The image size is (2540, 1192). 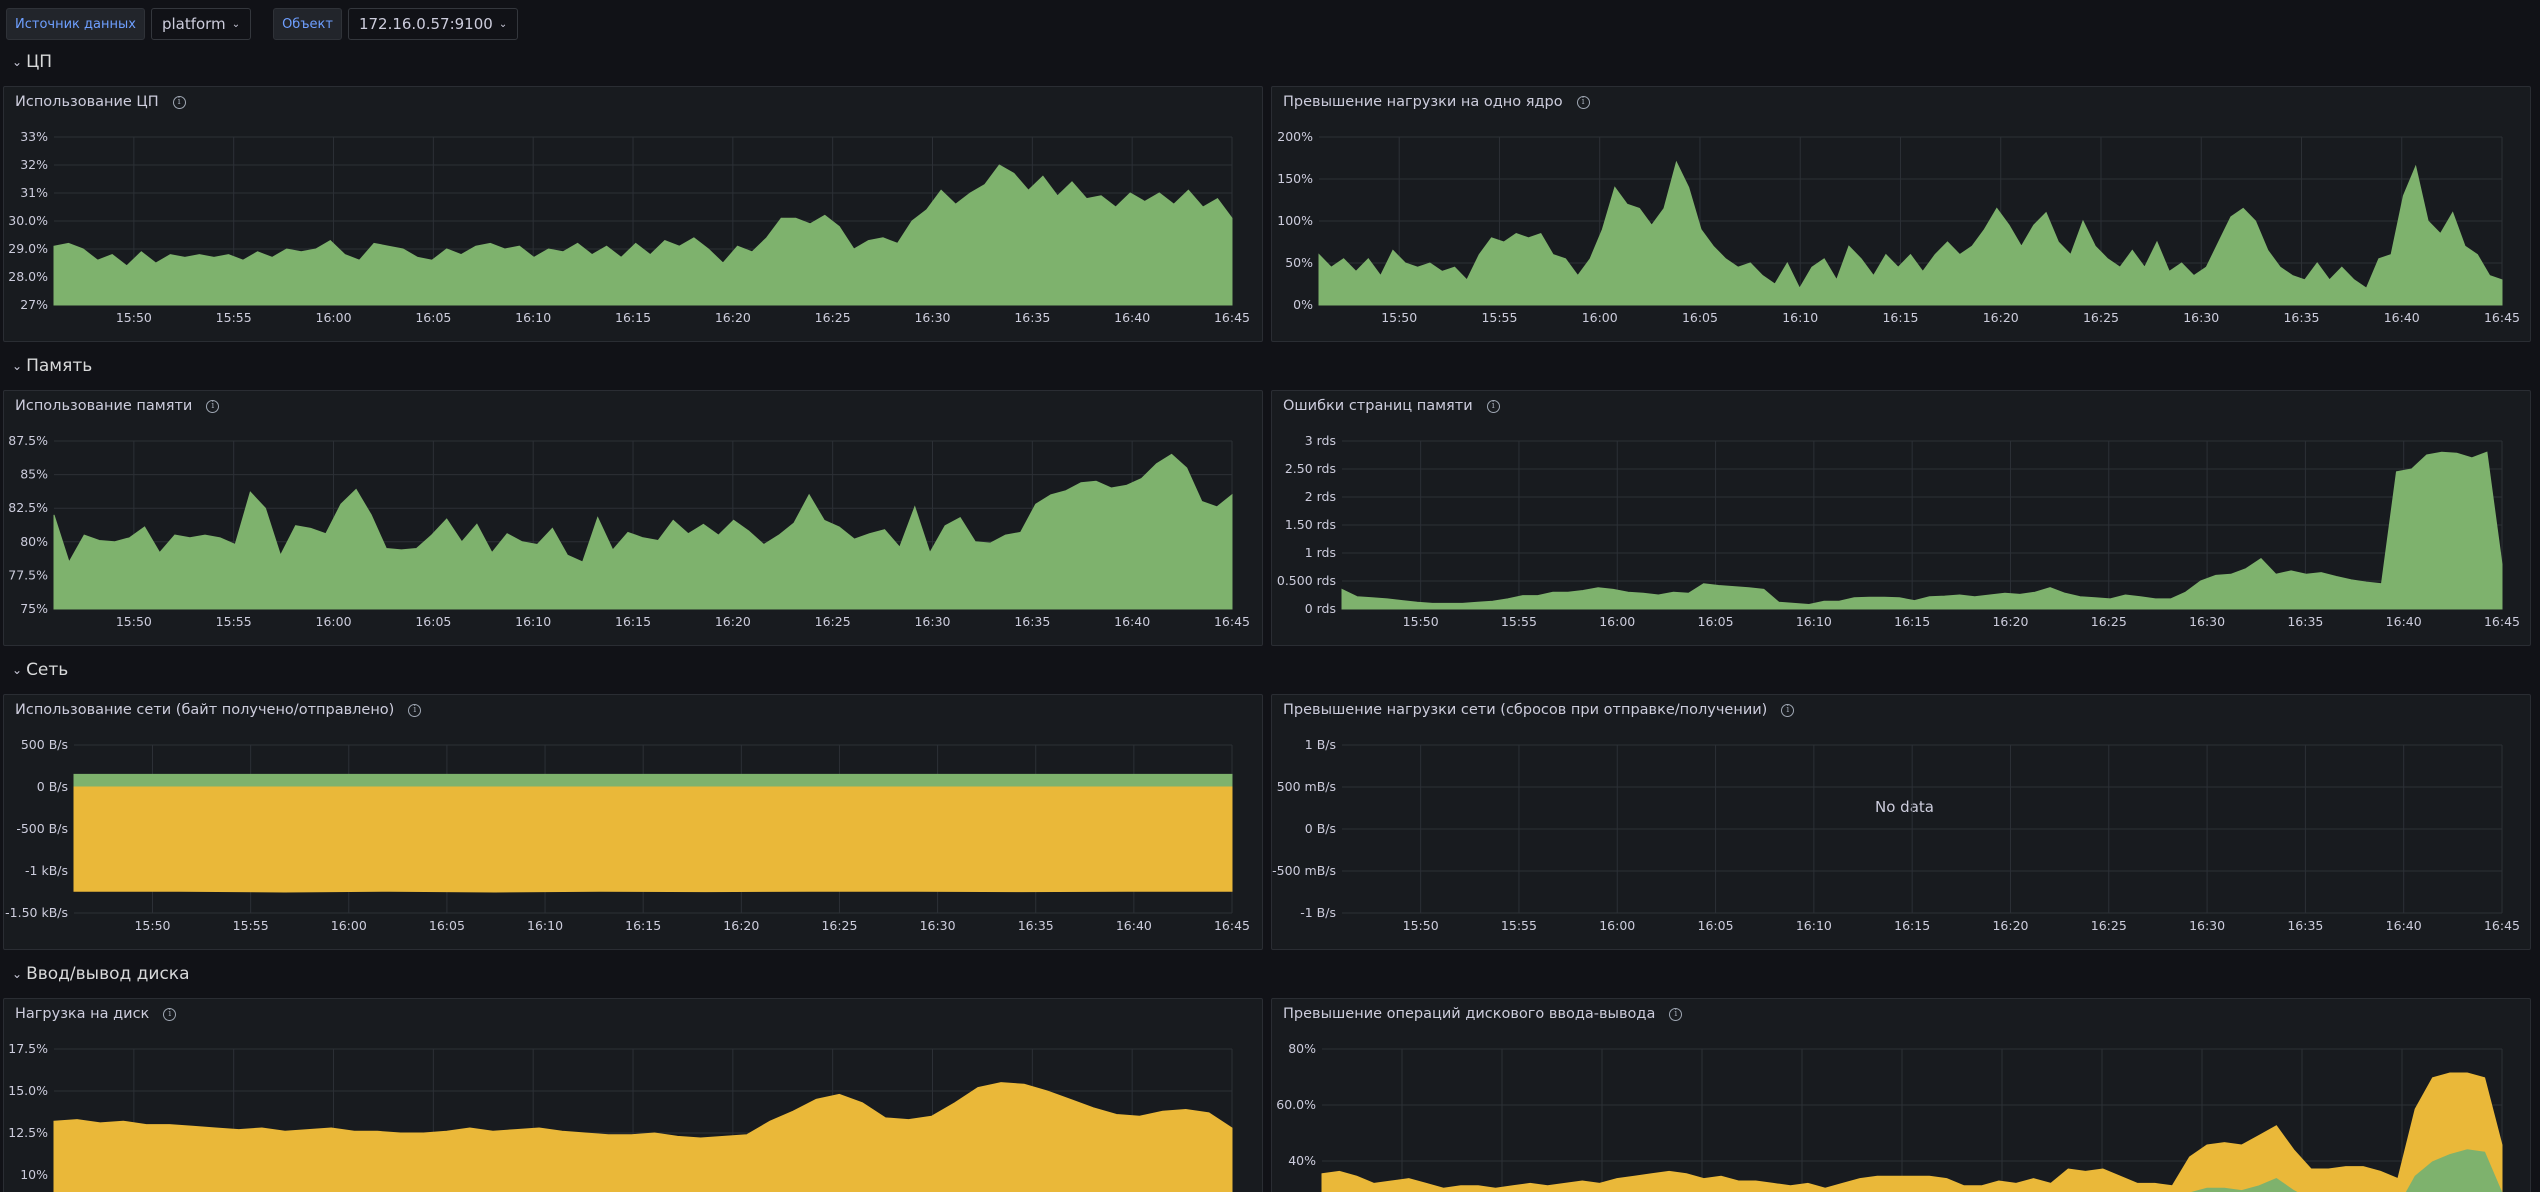 I want to click on row-cpu: ⌄ ЦП, so click(x=32, y=62).